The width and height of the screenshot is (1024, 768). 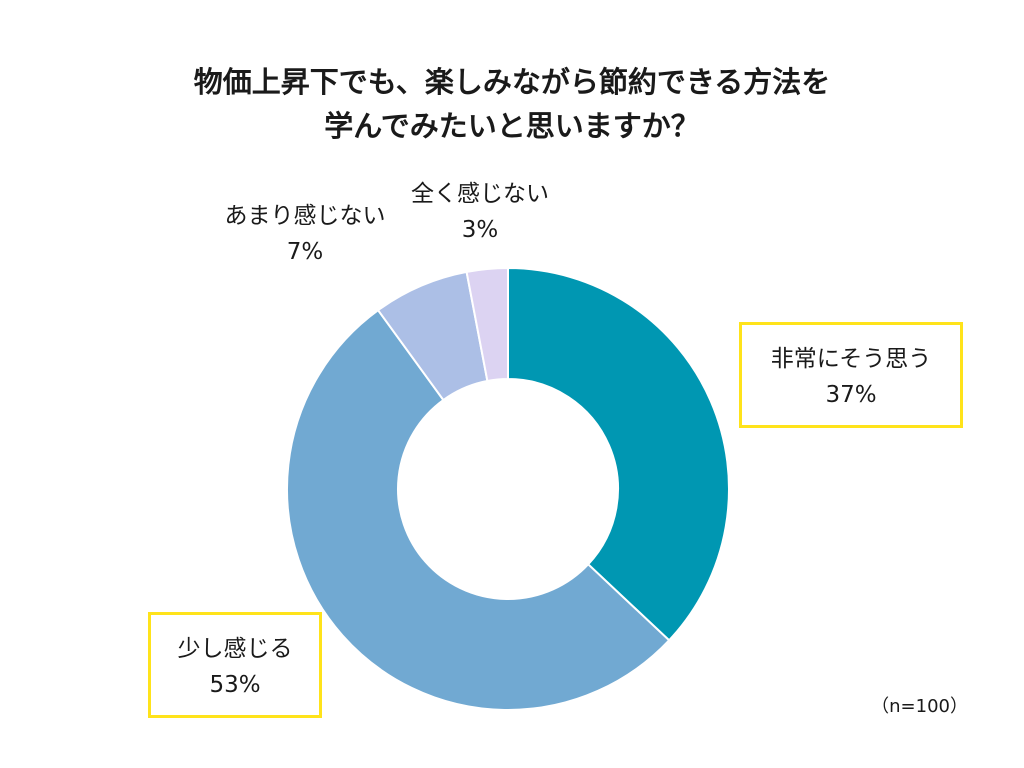 What do you see at coordinates (305, 216) in the screenshot?
I see `label-not-much-category: あまり感じない` at bounding box center [305, 216].